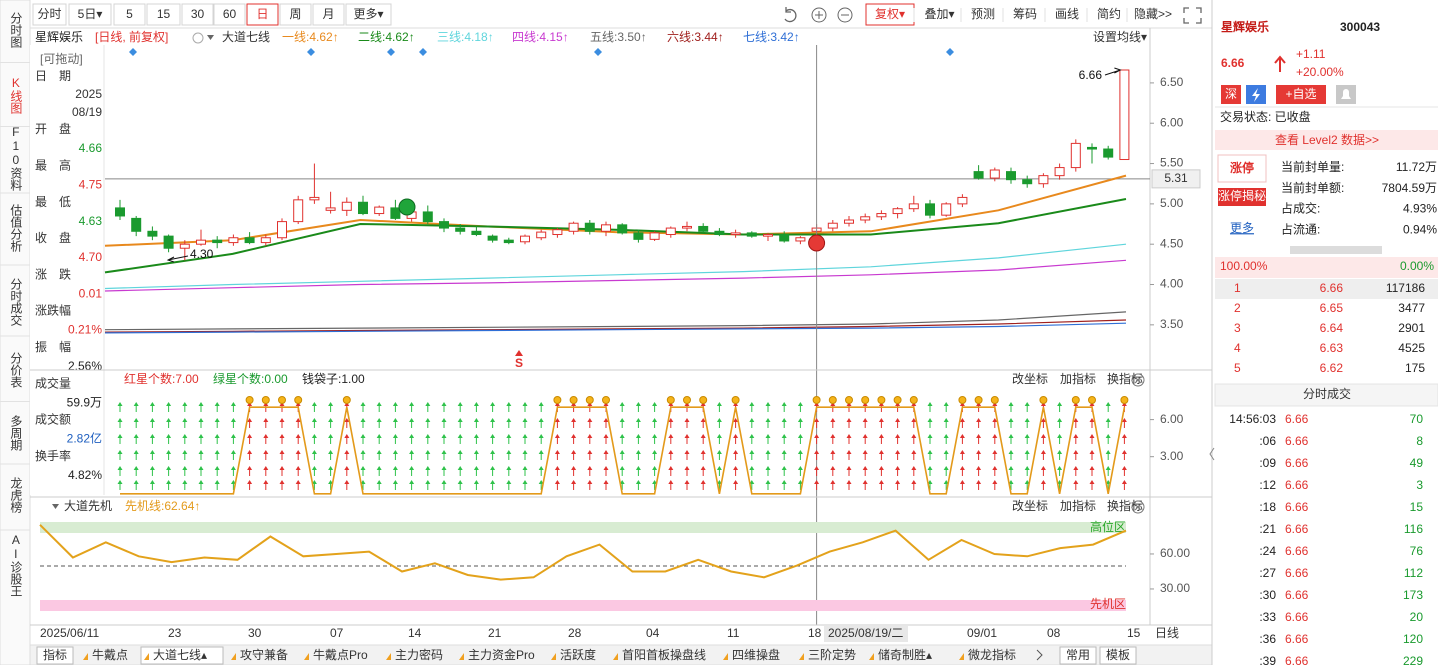 Image resolution: width=1438 pixels, height=665 pixels. Describe the element at coordinates (340, 654) in the screenshot. I see `tab-label: 牛戴点Pro` at that location.